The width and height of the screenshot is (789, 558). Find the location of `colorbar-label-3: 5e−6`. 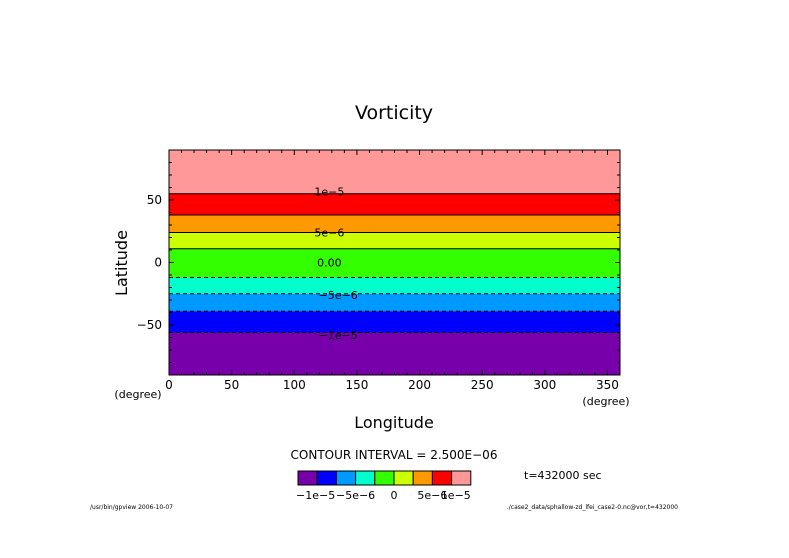

colorbar-label-3: 5e−6 is located at coordinates (432, 495).